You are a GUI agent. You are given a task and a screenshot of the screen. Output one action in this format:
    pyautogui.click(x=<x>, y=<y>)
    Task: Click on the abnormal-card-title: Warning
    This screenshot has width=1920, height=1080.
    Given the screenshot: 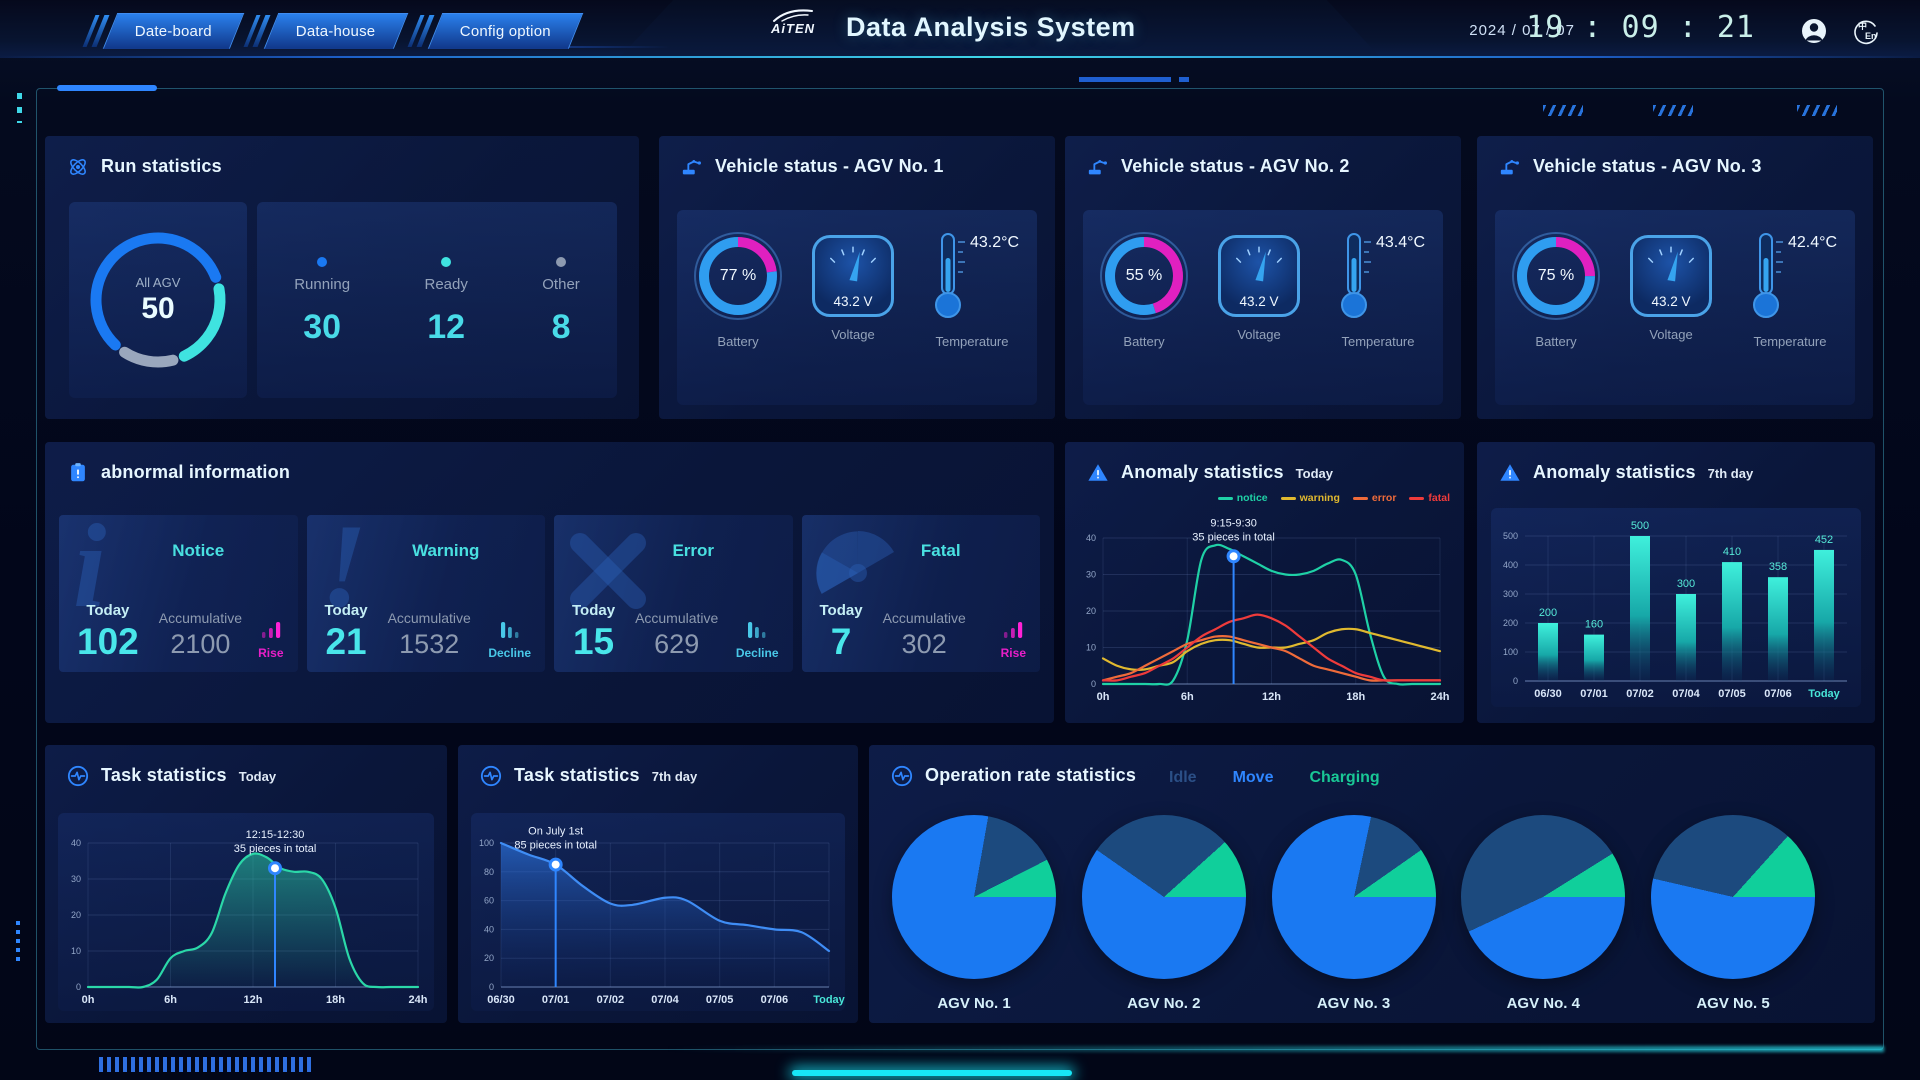 What is the action you would take?
    pyautogui.click(x=446, y=550)
    